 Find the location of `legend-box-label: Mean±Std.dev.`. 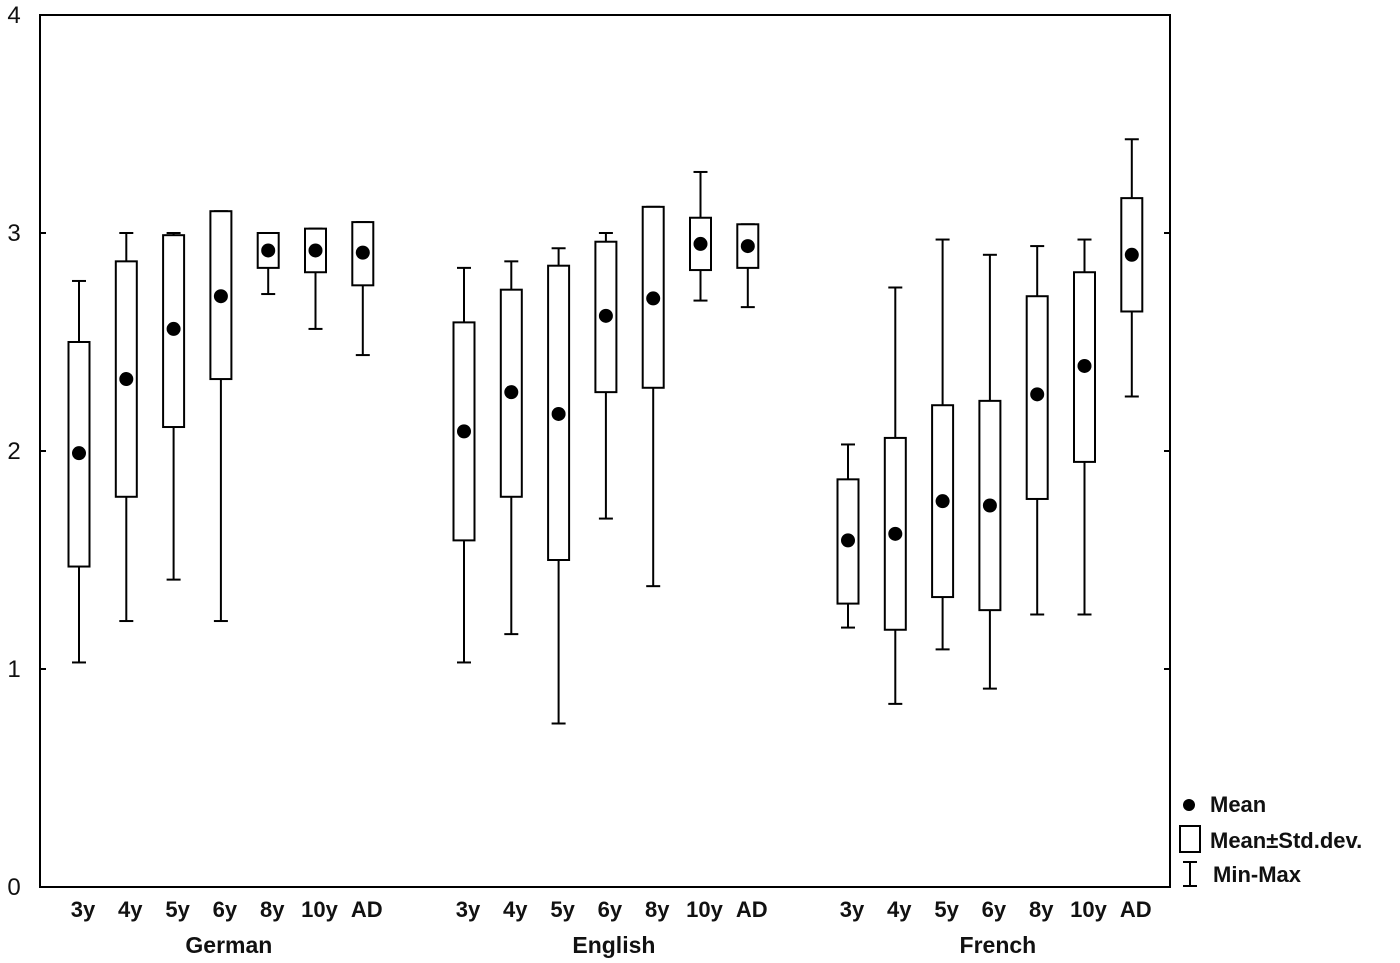

legend-box-label: Mean±Std.dev. is located at coordinates (1286, 840).